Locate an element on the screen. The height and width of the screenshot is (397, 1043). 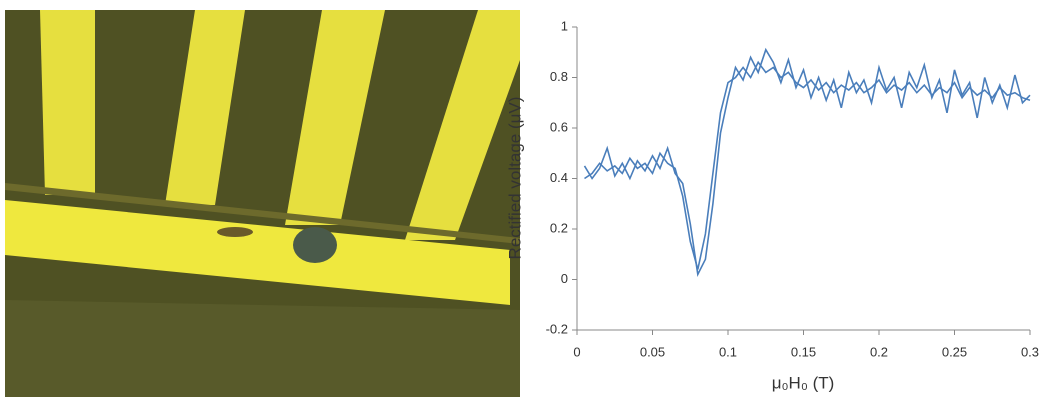
photo-substrate is located at coordinates (262, 348).